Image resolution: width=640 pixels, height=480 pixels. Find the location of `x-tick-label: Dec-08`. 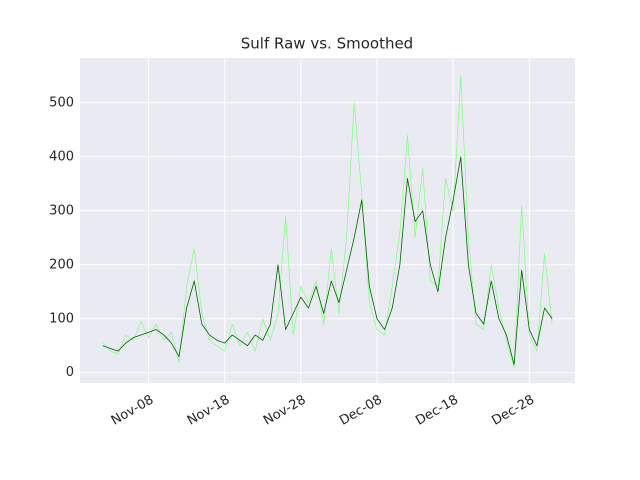

x-tick-label: Dec-08 is located at coordinates (361, 411).